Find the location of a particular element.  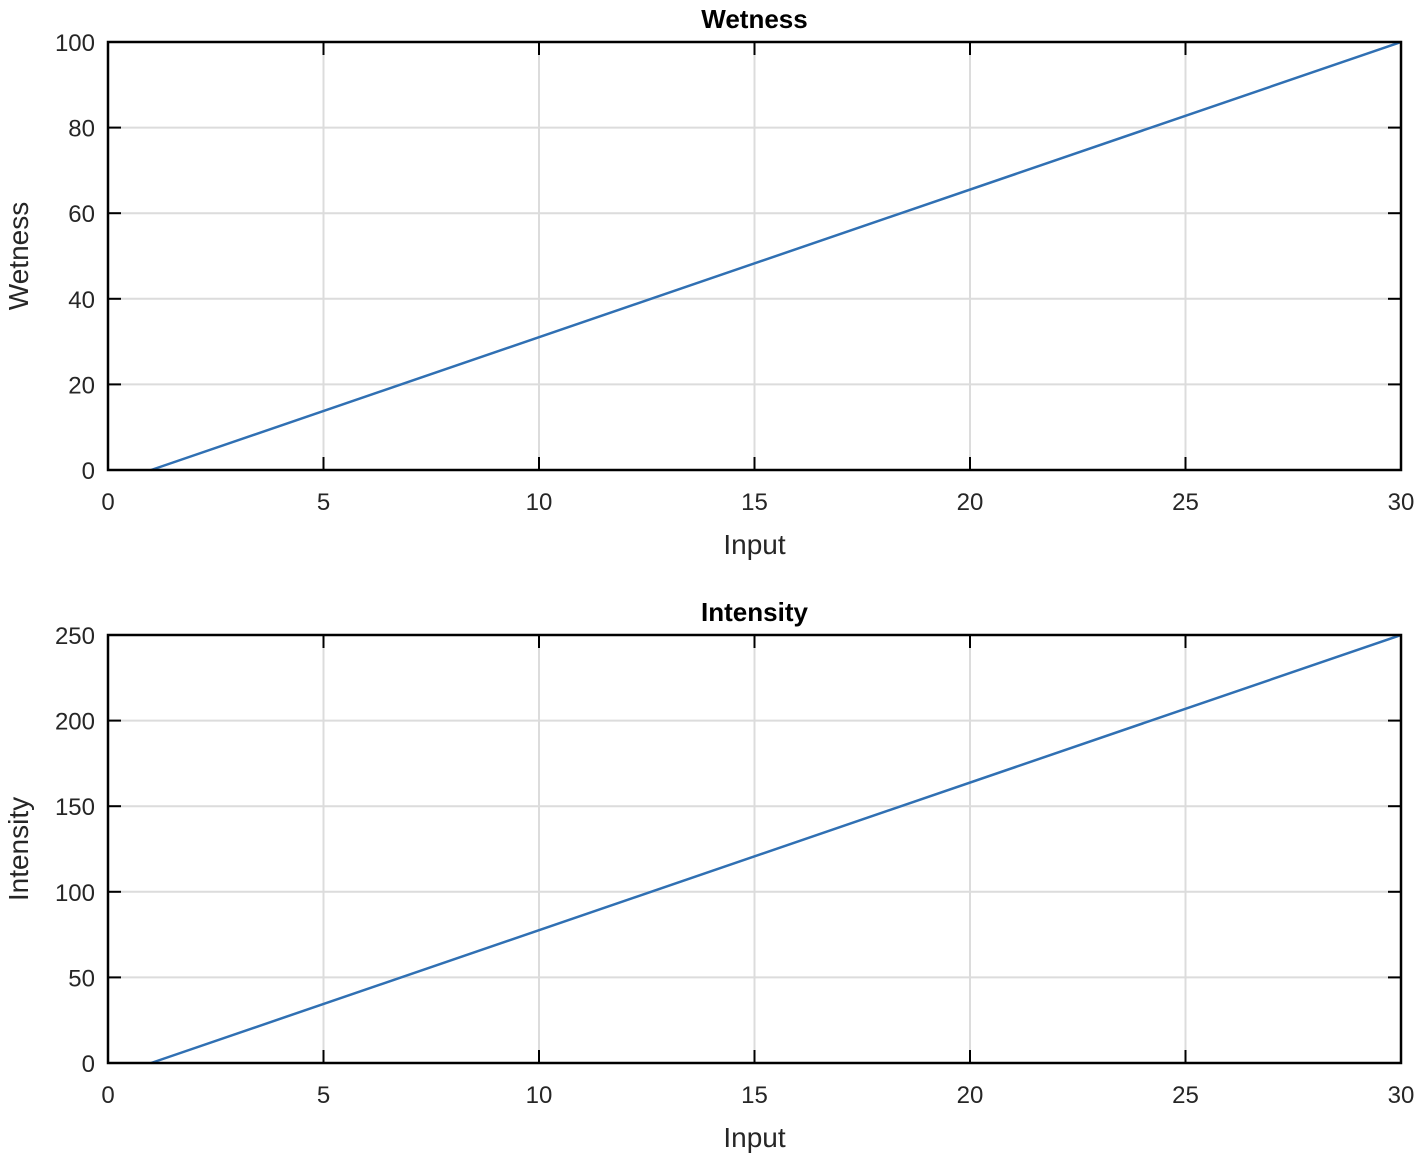

y-tick-label: 150 is located at coordinates (75, 807).